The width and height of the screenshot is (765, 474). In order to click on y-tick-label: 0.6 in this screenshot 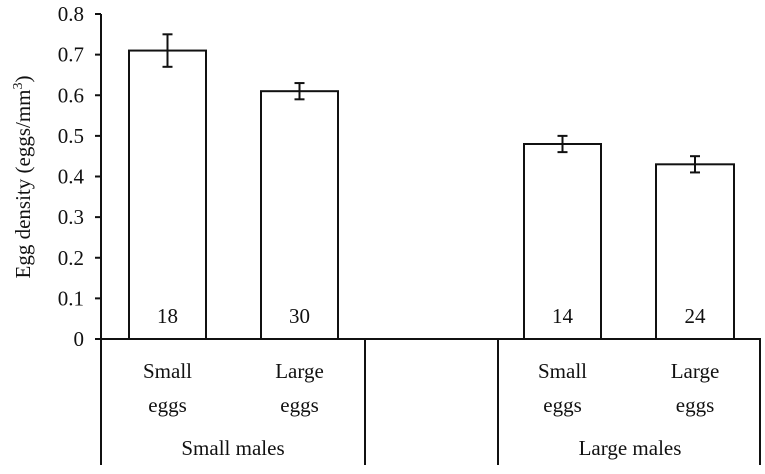, I will do `click(71, 95)`.